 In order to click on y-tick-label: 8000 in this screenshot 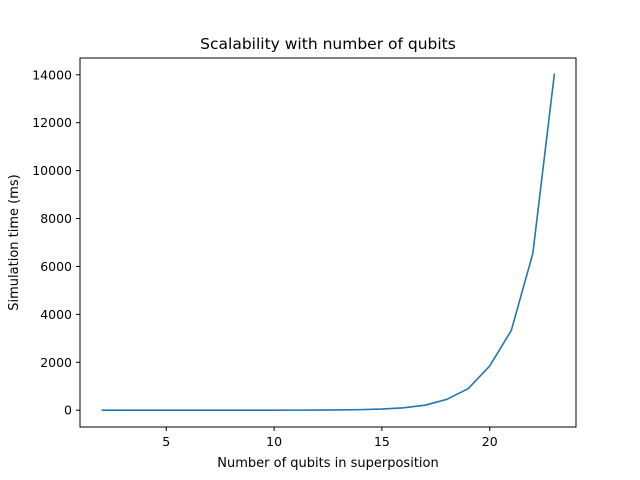, I will do `click(56, 218)`.